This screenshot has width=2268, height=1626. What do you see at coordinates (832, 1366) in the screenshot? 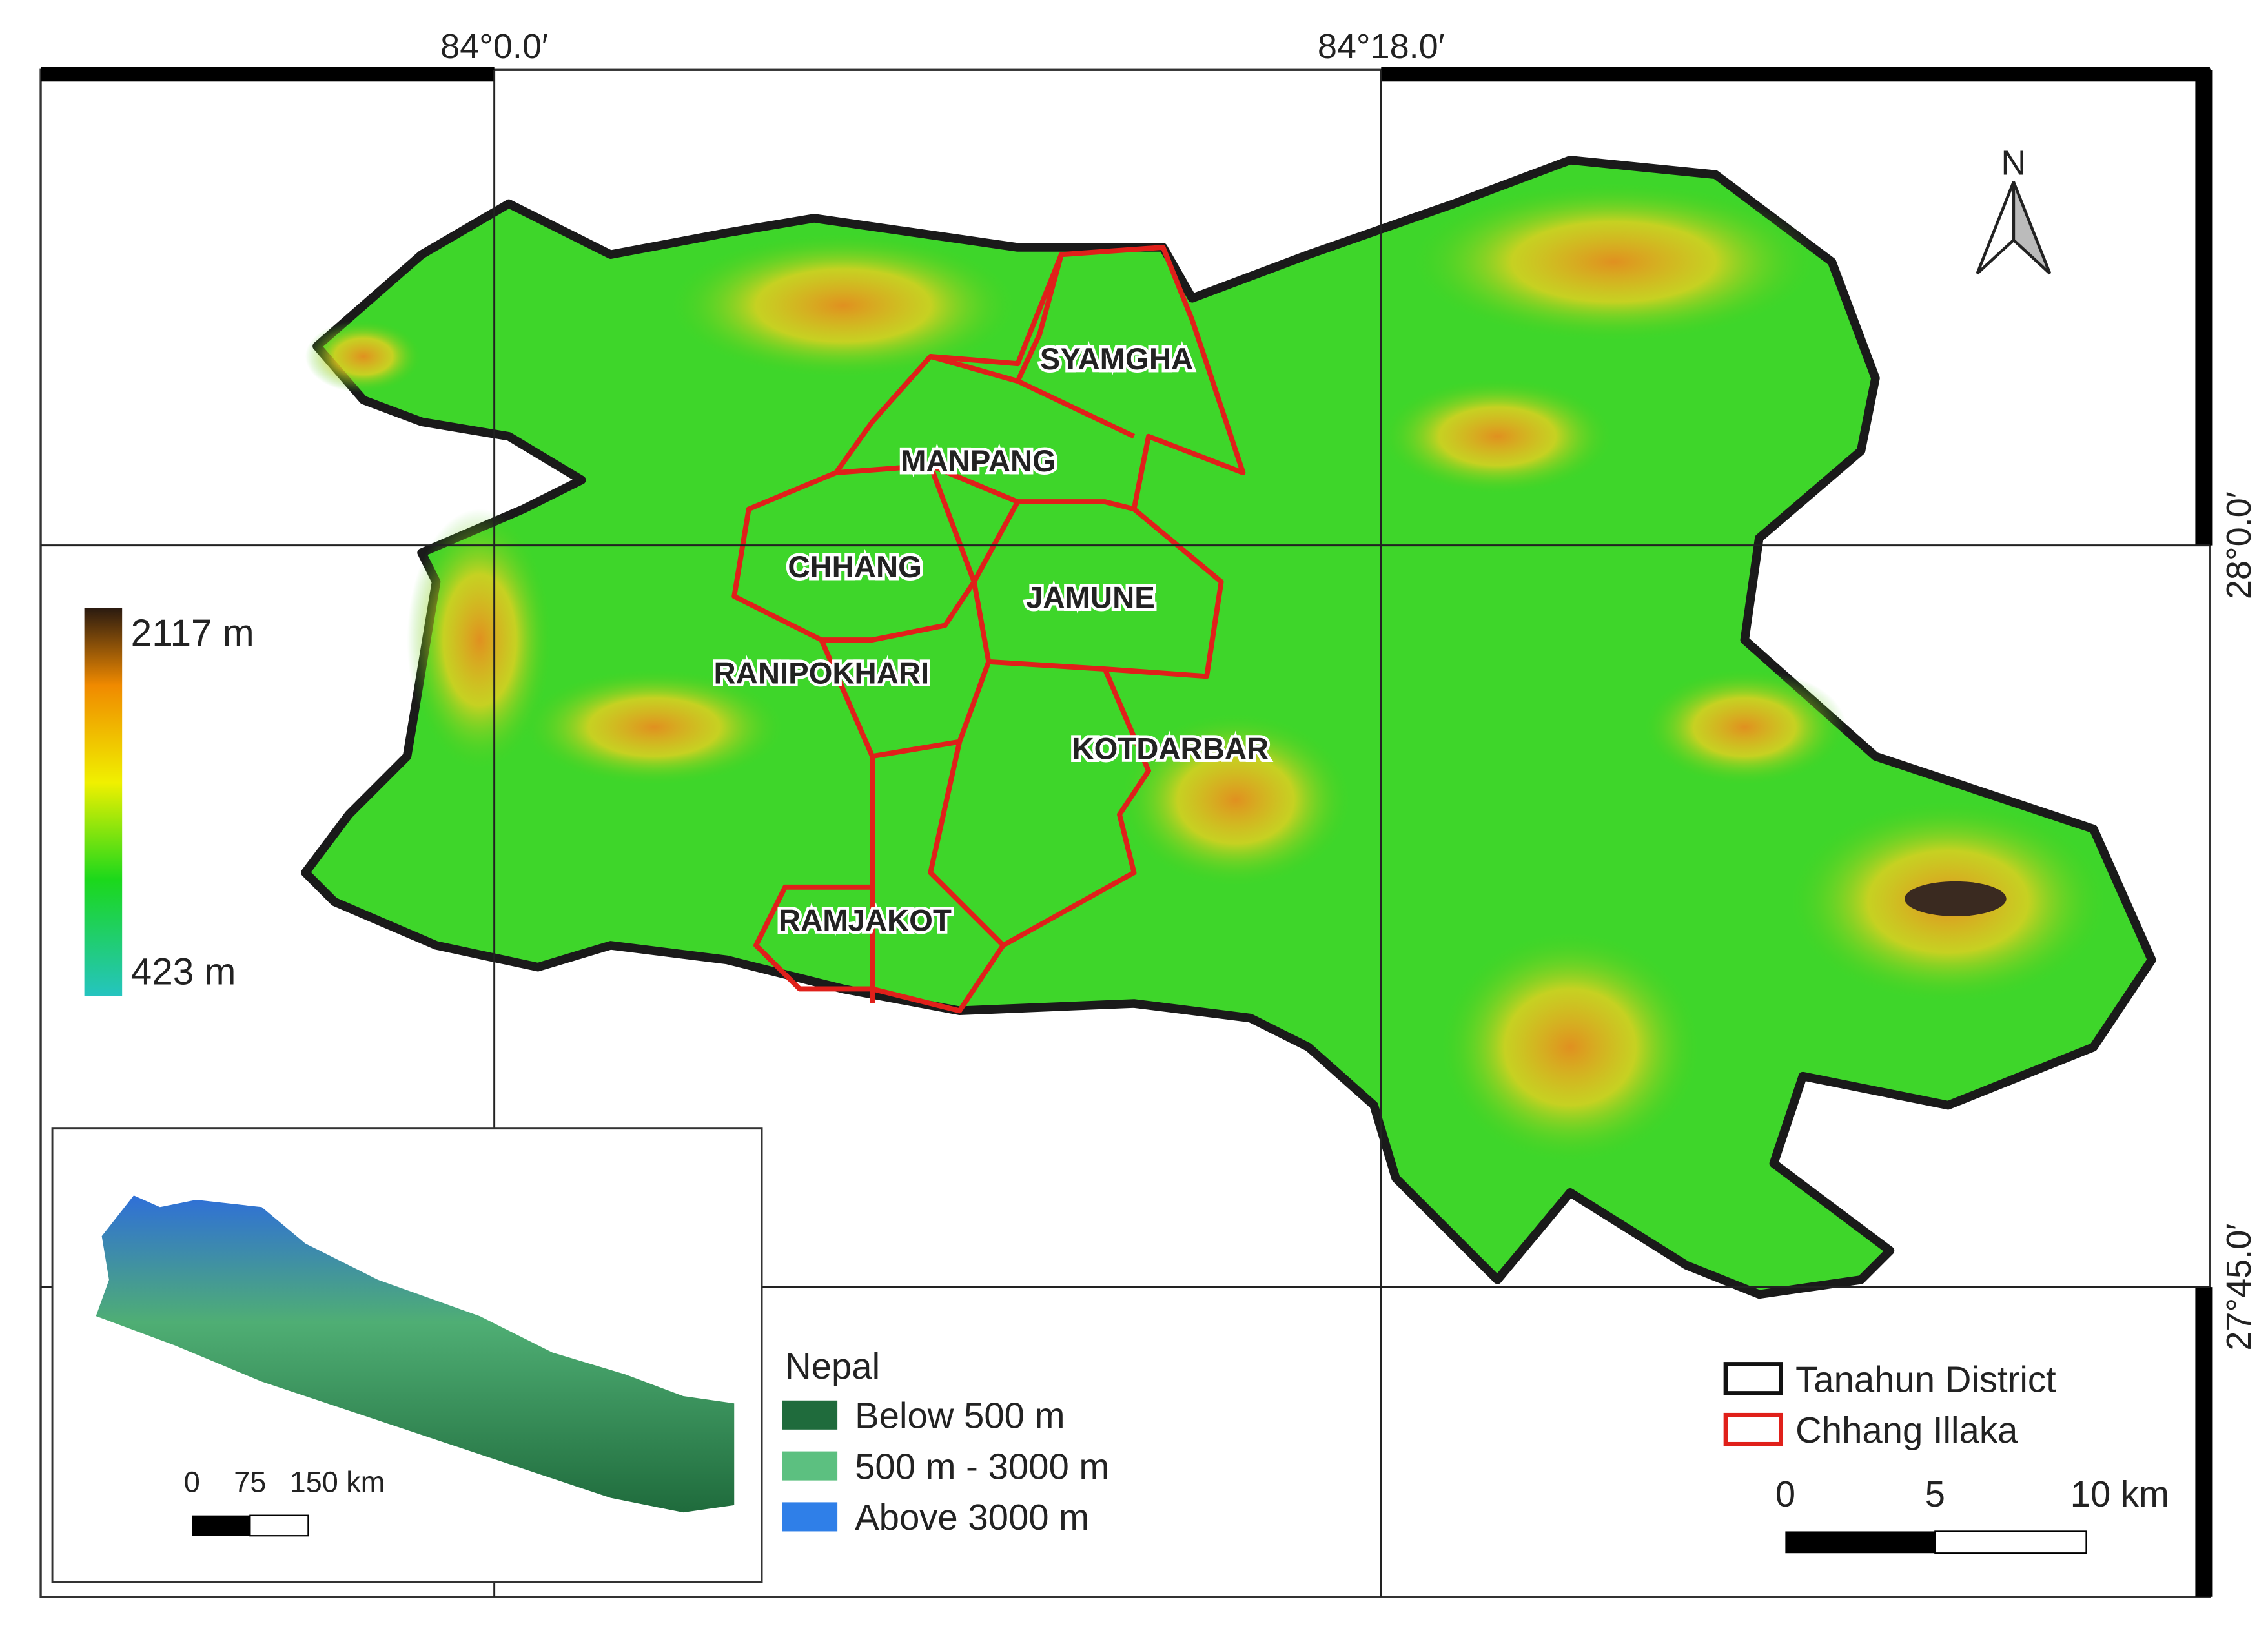
I see `legend-title: Nepal` at bounding box center [832, 1366].